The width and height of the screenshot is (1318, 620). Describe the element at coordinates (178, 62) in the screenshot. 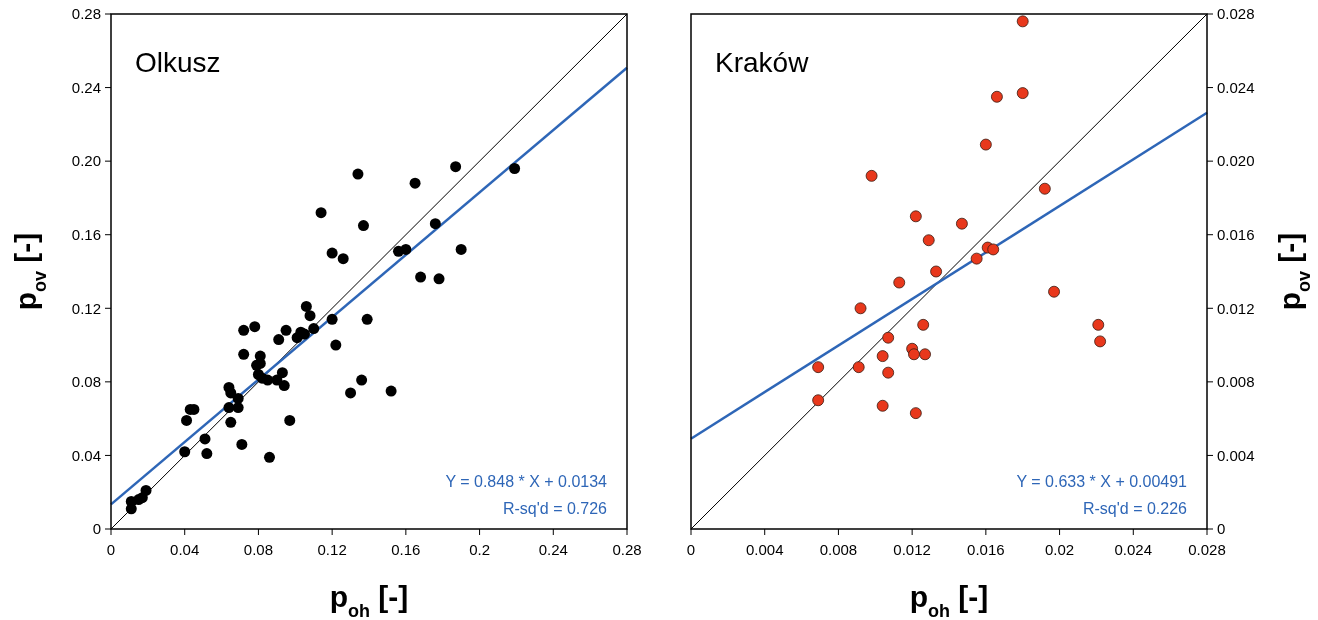

I see `text: Olkusz` at that location.